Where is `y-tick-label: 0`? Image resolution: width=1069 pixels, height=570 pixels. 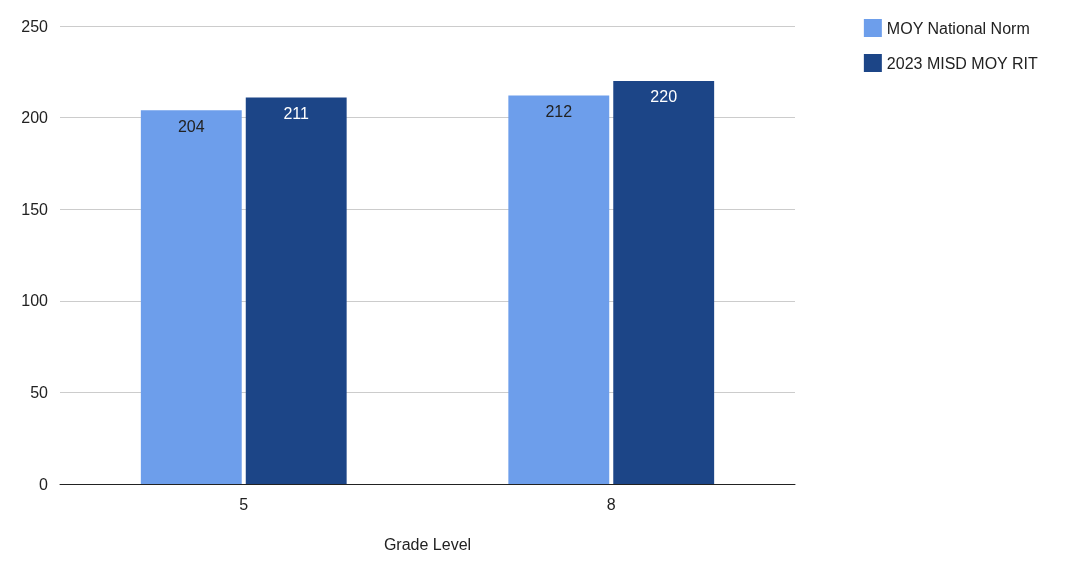 y-tick-label: 0 is located at coordinates (44, 484).